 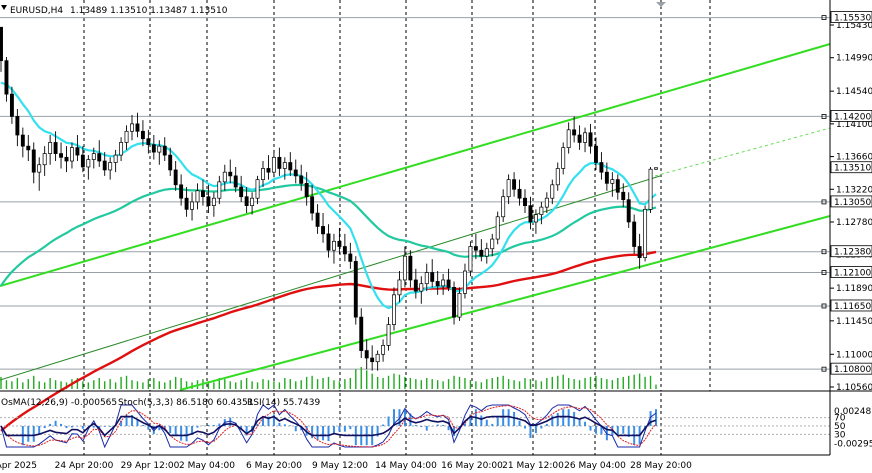 What do you see at coordinates (854, 388) in the screenshot?
I see `price-tick-label: 1.10560` at bounding box center [854, 388].